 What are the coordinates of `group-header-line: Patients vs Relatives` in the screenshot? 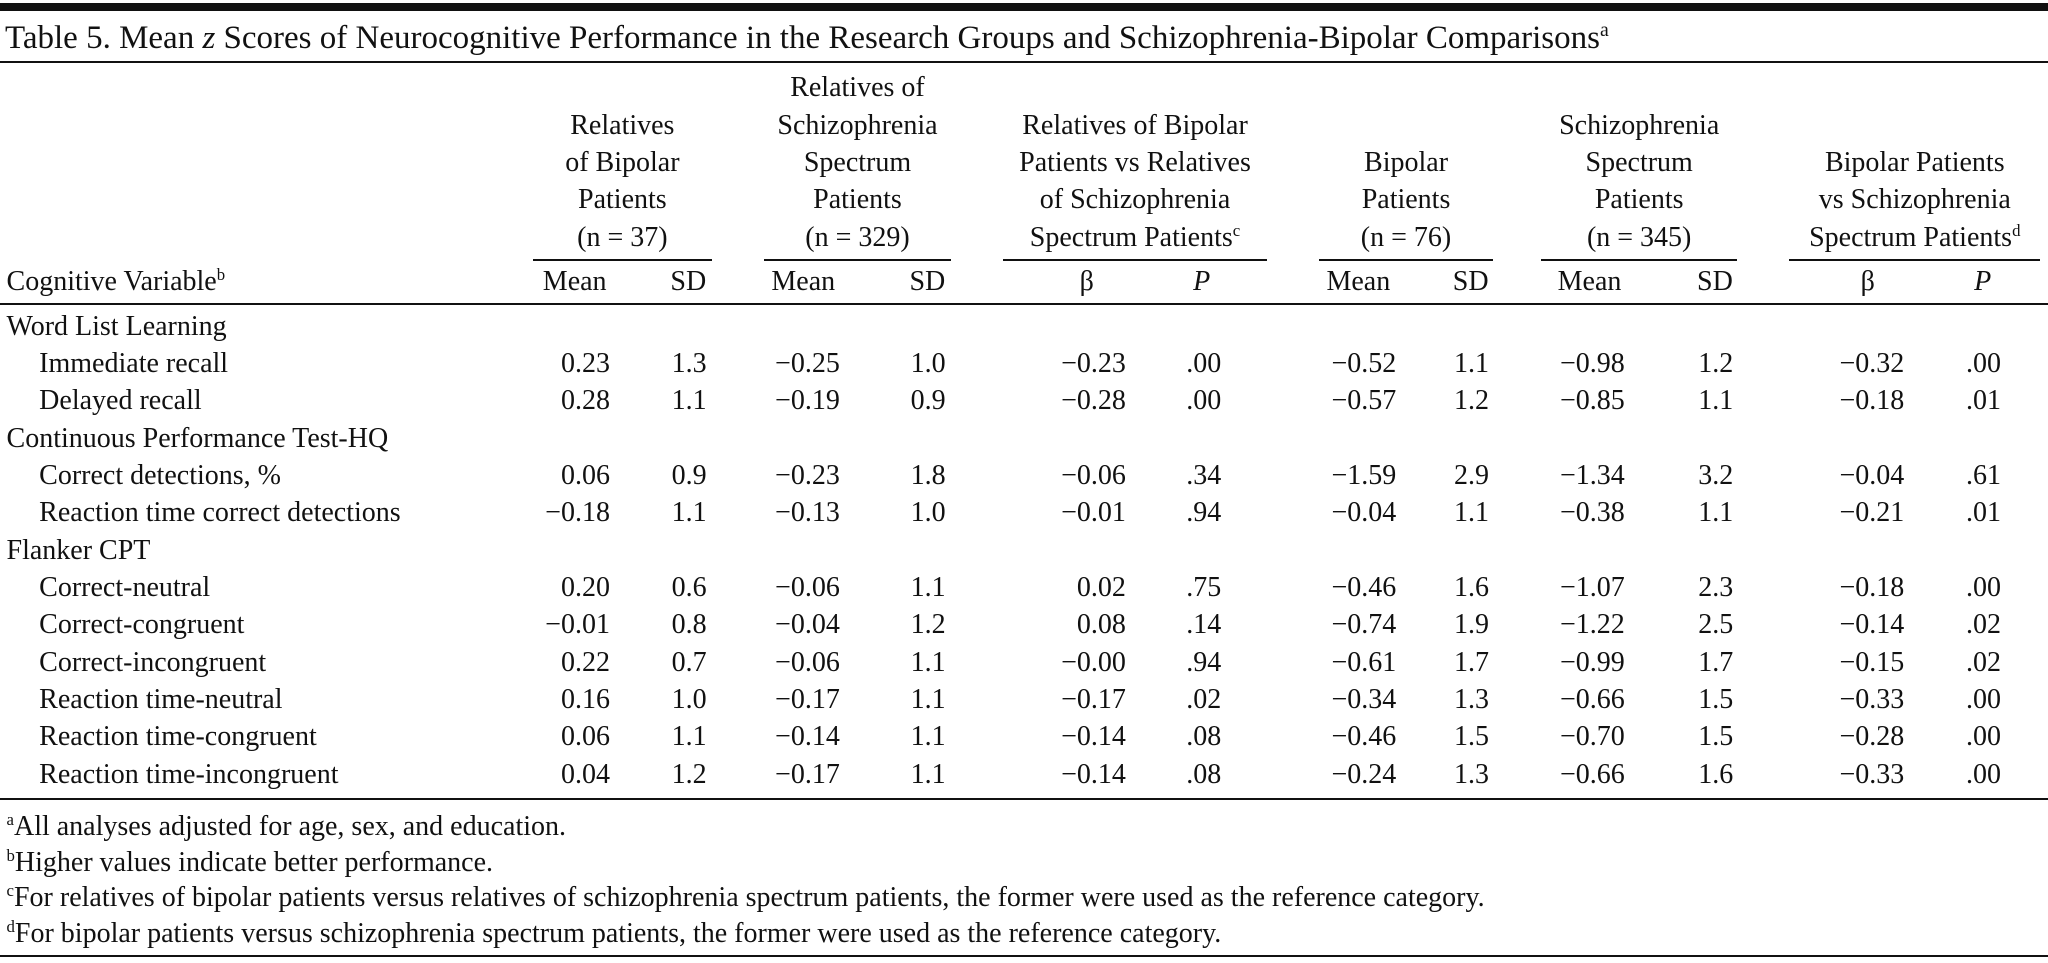 It's located at (1135, 162).